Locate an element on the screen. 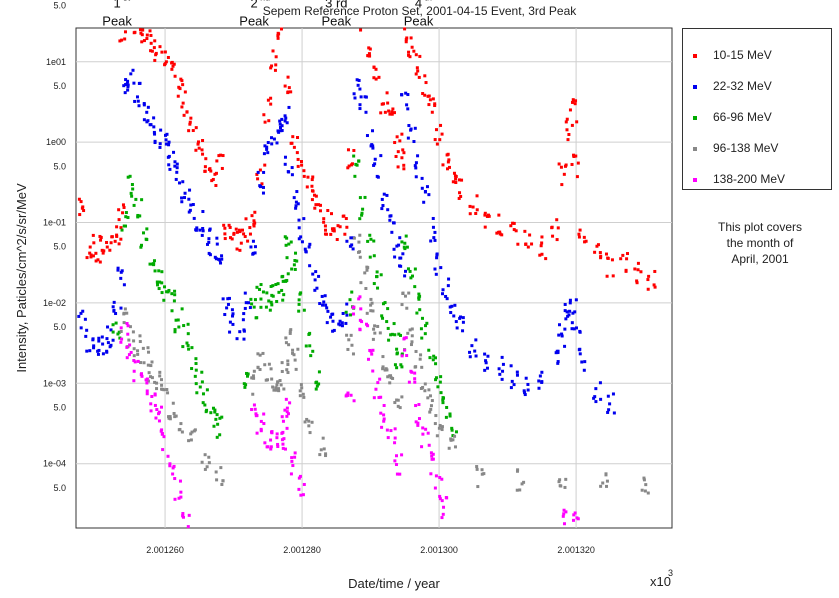 The width and height of the screenshot is (839, 598). y-tick-label: 1e-04 is located at coordinates (54, 464).